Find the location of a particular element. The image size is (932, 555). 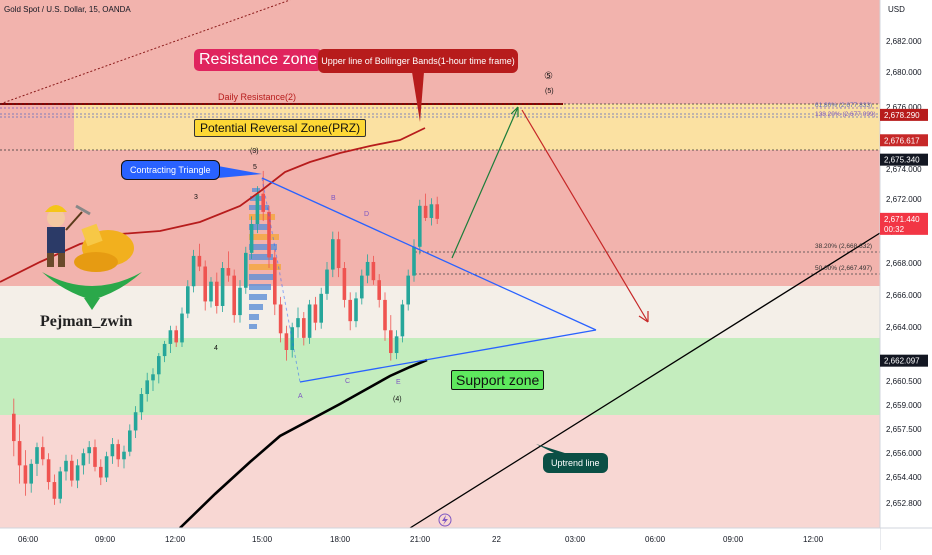

price-badge-label: 2,675.340 is located at coordinates (902, 160).